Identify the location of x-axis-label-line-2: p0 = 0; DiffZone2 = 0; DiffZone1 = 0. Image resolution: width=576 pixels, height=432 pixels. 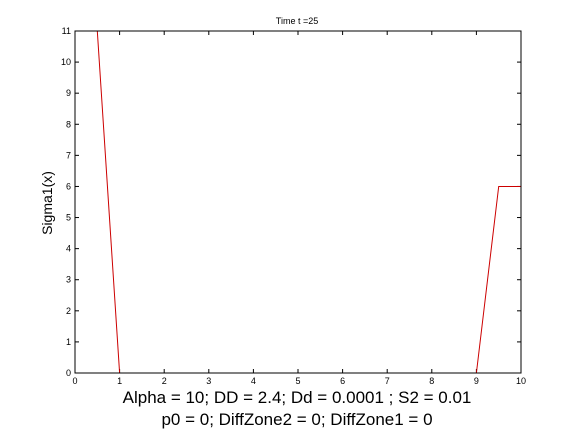
(296, 419).